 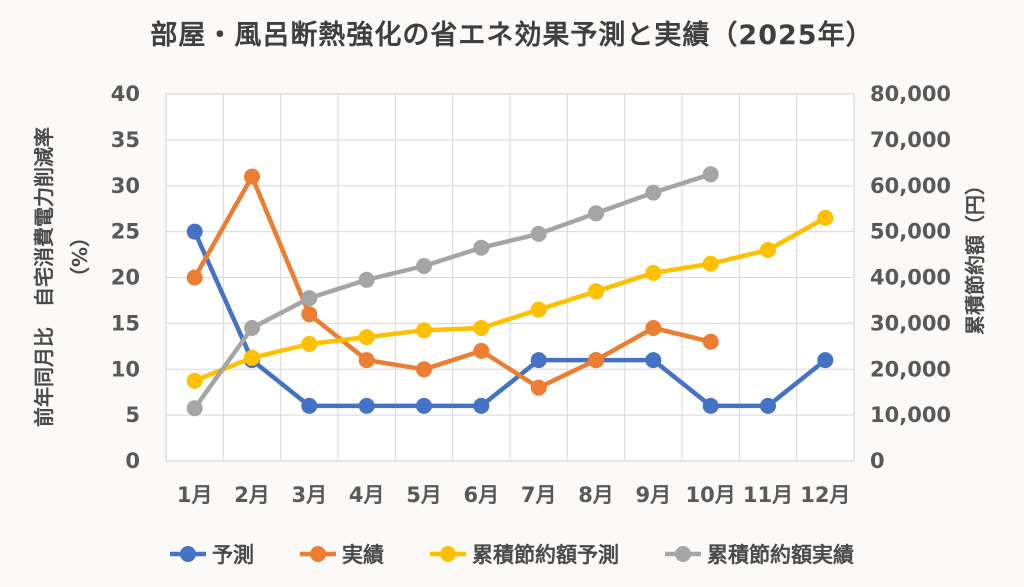 What do you see at coordinates (233, 555) in the screenshot?
I see `legend-label: 予測` at bounding box center [233, 555].